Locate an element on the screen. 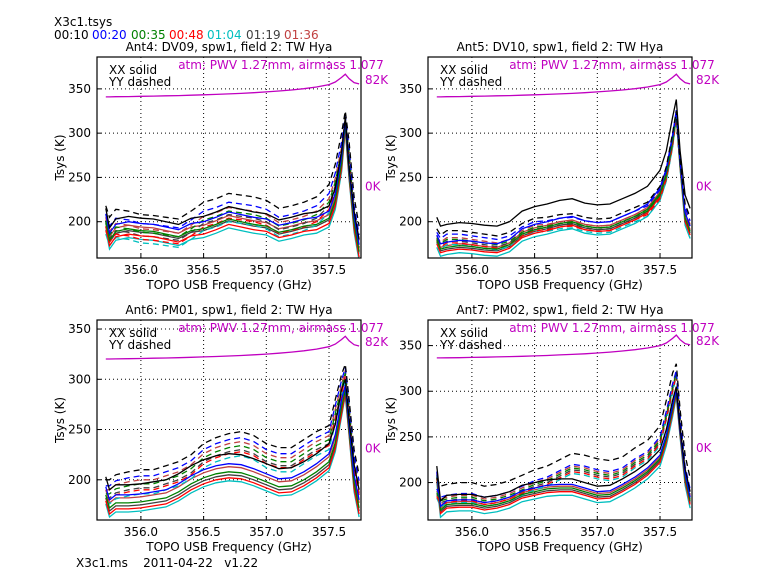 Image resolution: width=768 pixels, height=578 pixels. time-legend-item: 00:20 is located at coordinates (109, 35).